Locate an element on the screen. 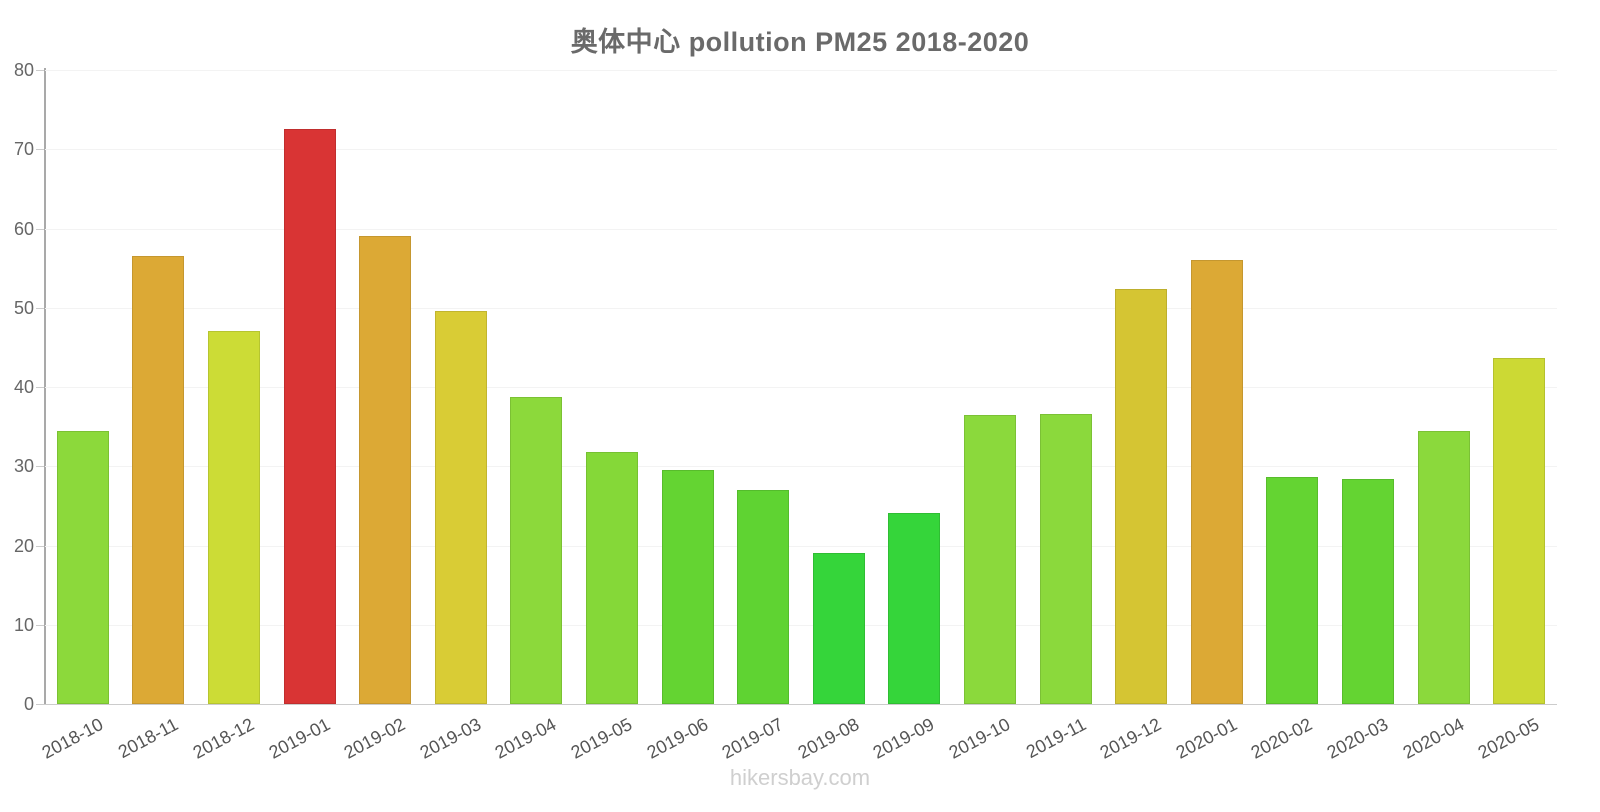  y-tick-label-40: 40 is located at coordinates (23, 387).